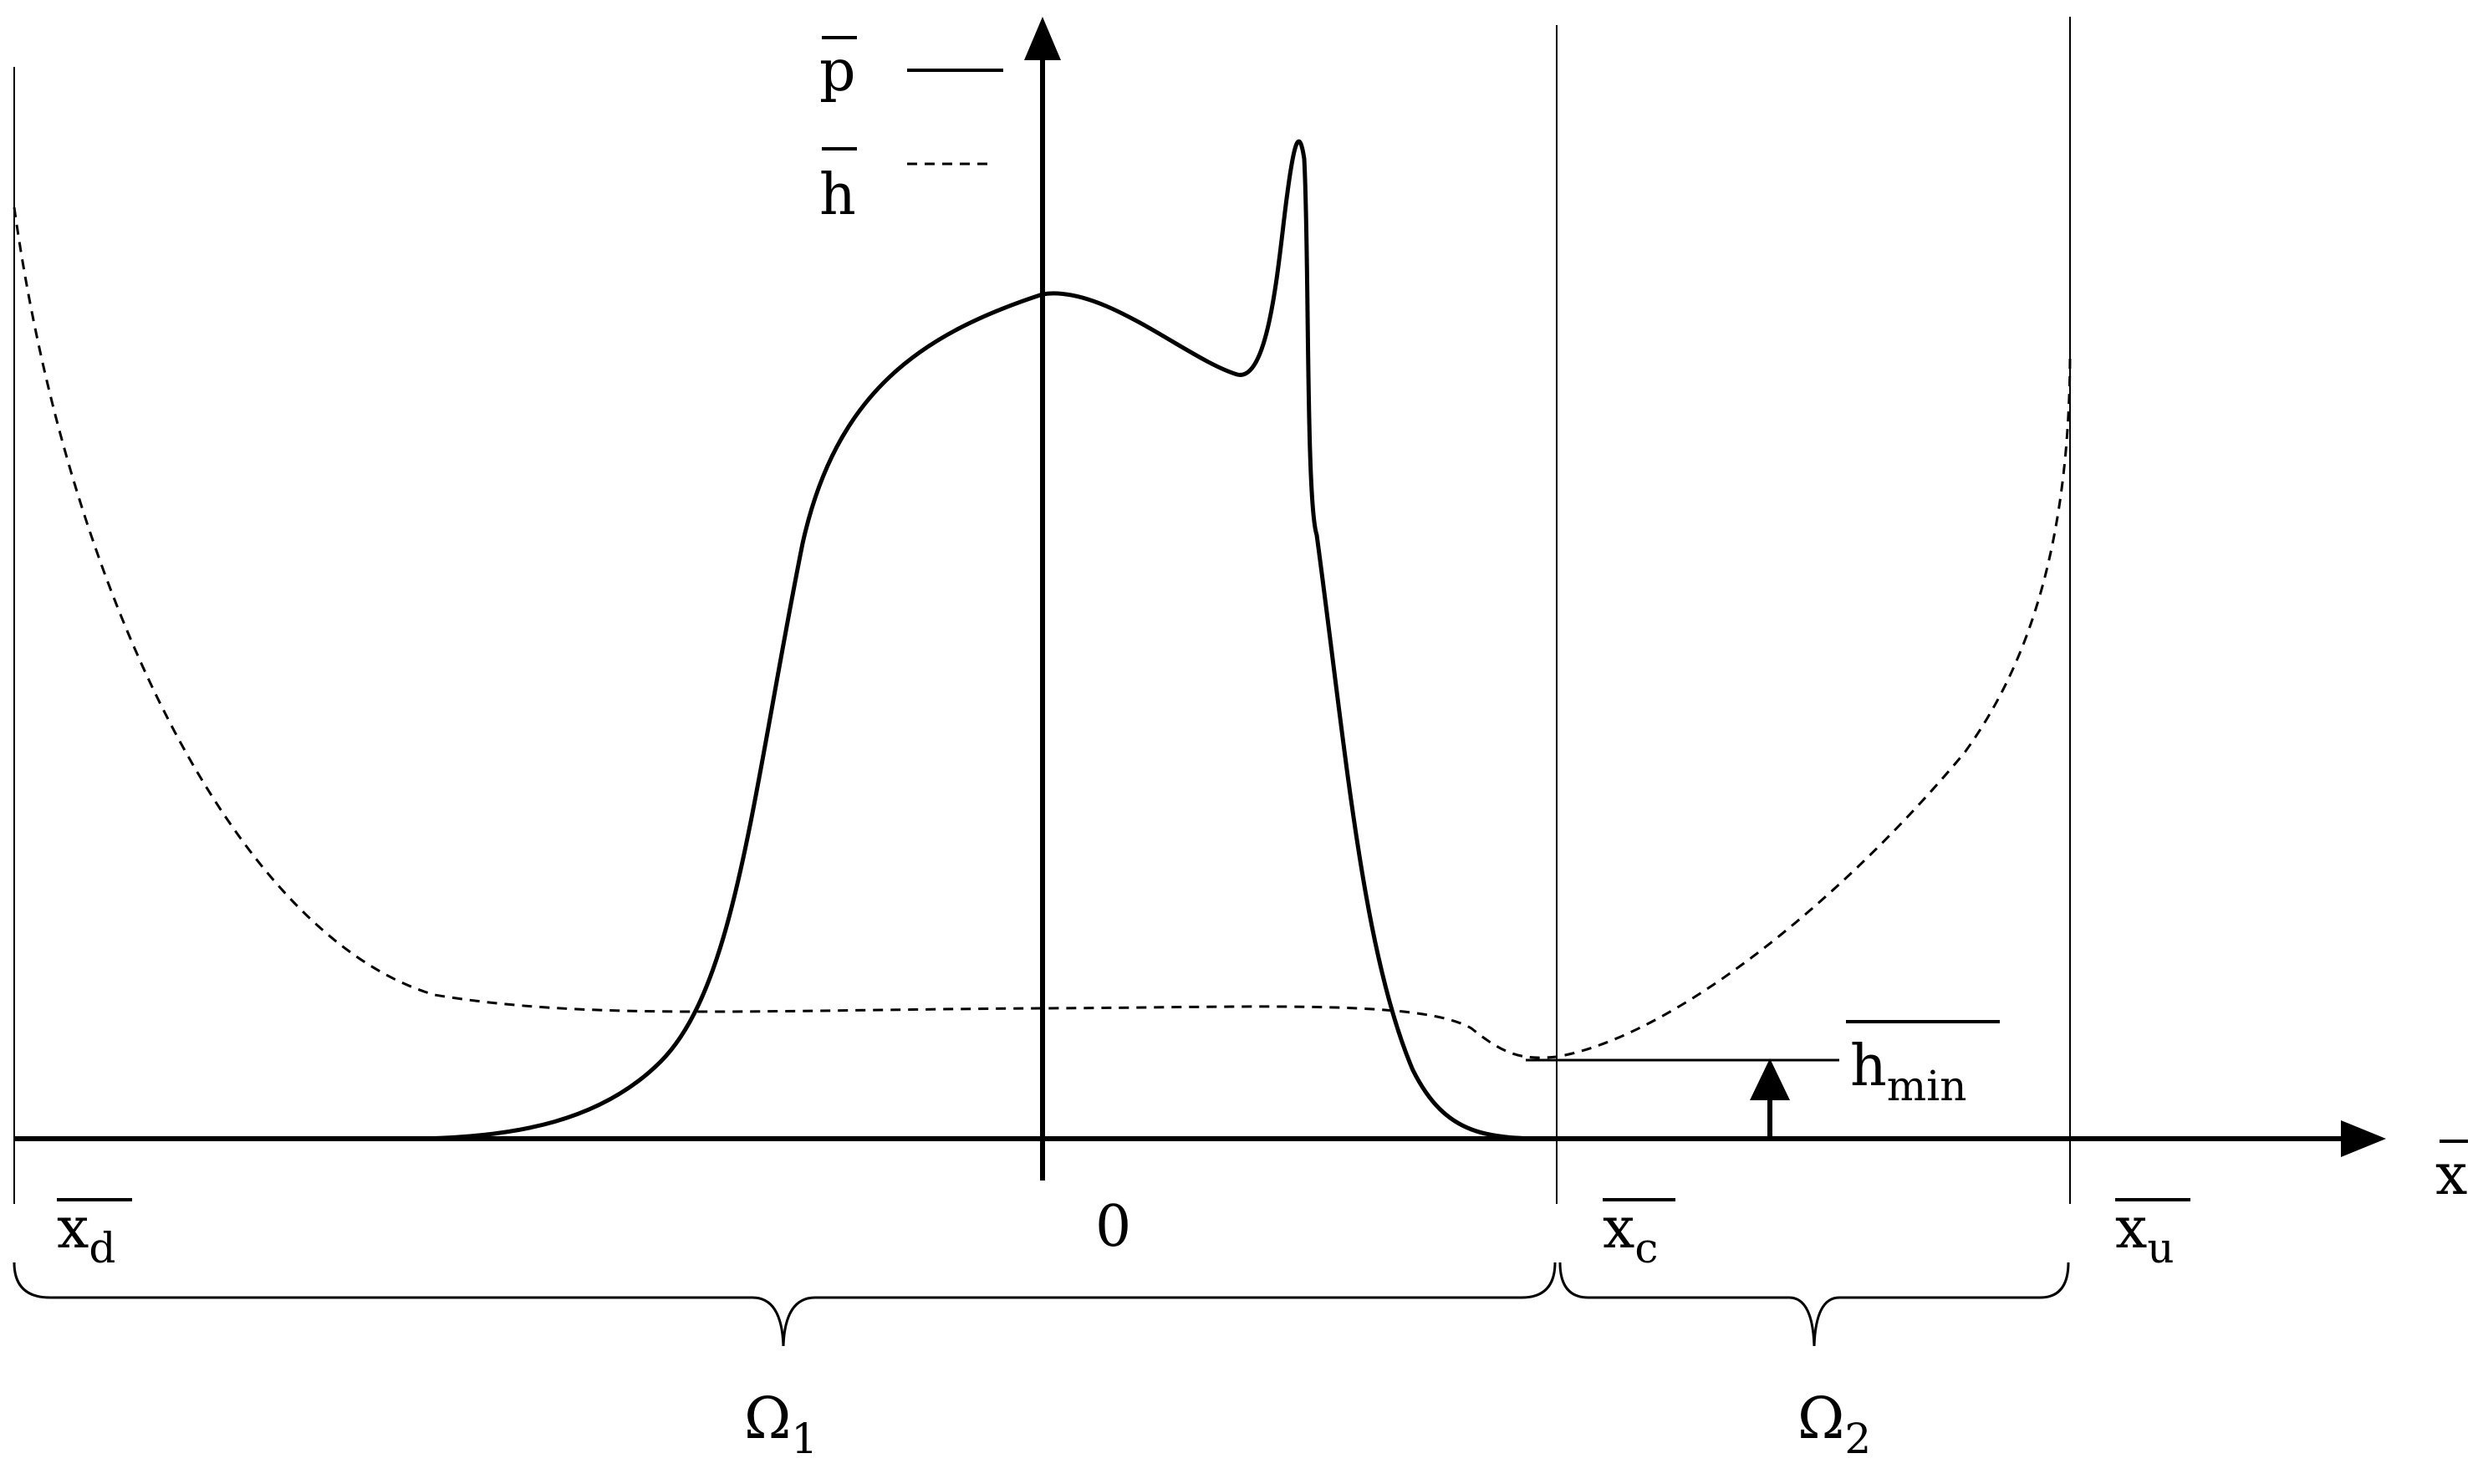 This screenshot has width=2478, height=1484. I want to click on xc-label: xc, so click(1630, 1234).